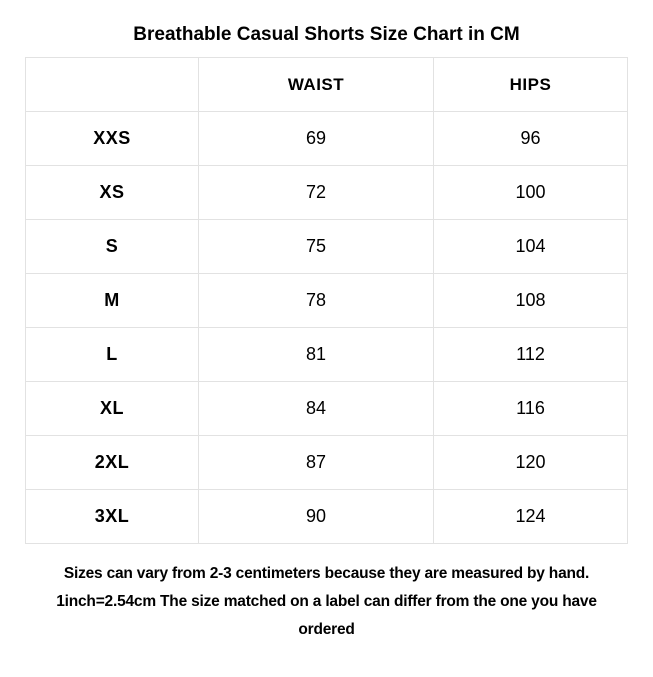 The image size is (653, 677). I want to click on table-row-l: L 81 112, so click(326, 354).